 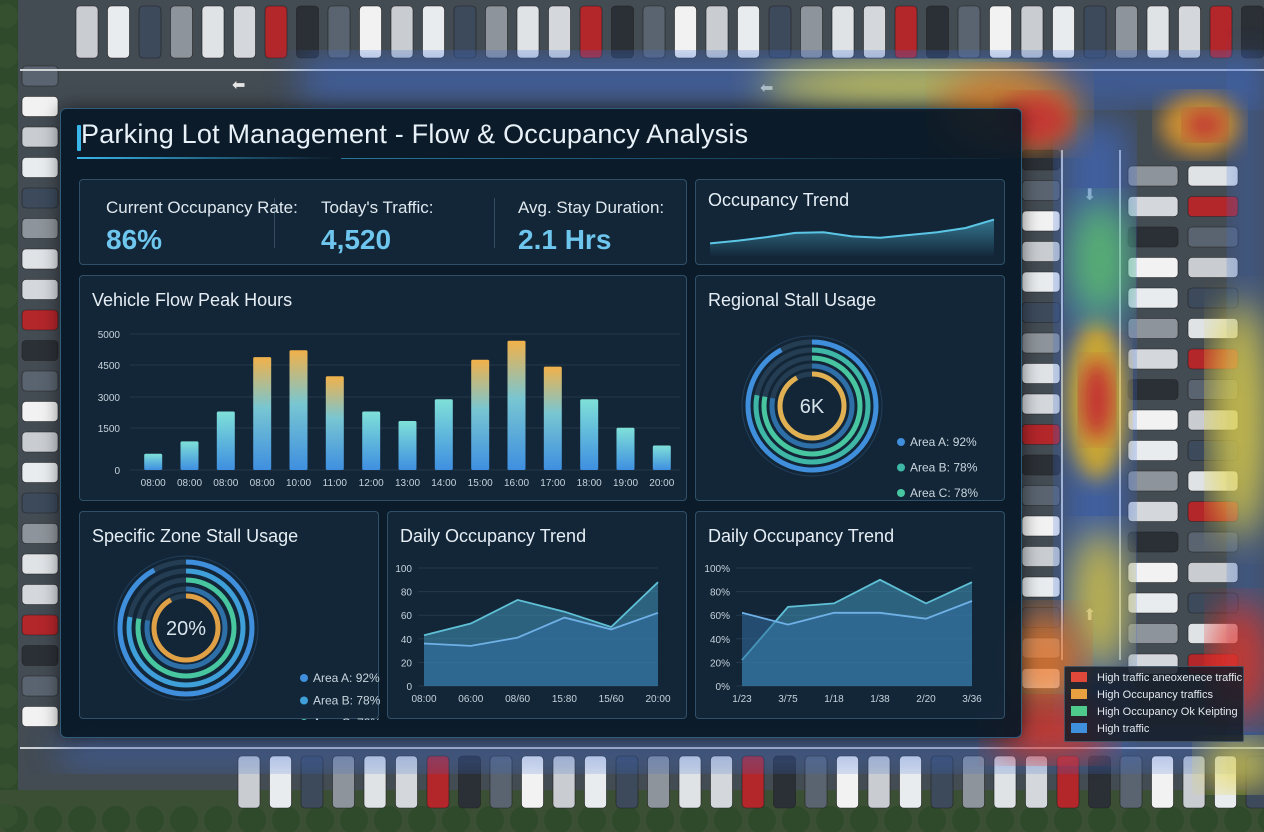 I want to click on legend-dot, so click(x=901, y=493).